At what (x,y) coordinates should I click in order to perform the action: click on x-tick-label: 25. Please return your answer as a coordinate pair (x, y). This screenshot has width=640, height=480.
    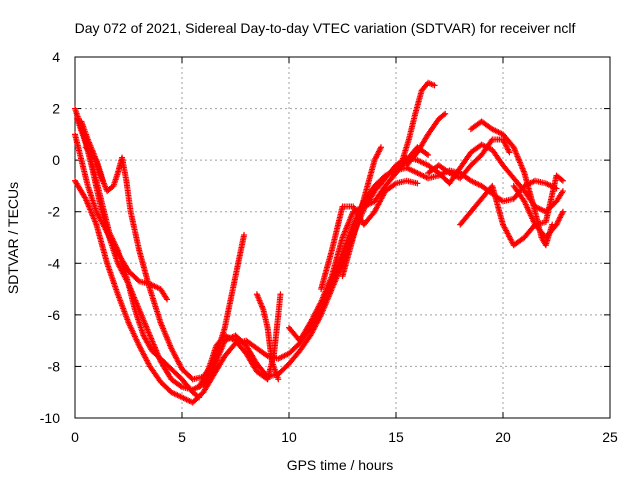
    Looking at the image, I should click on (610, 437).